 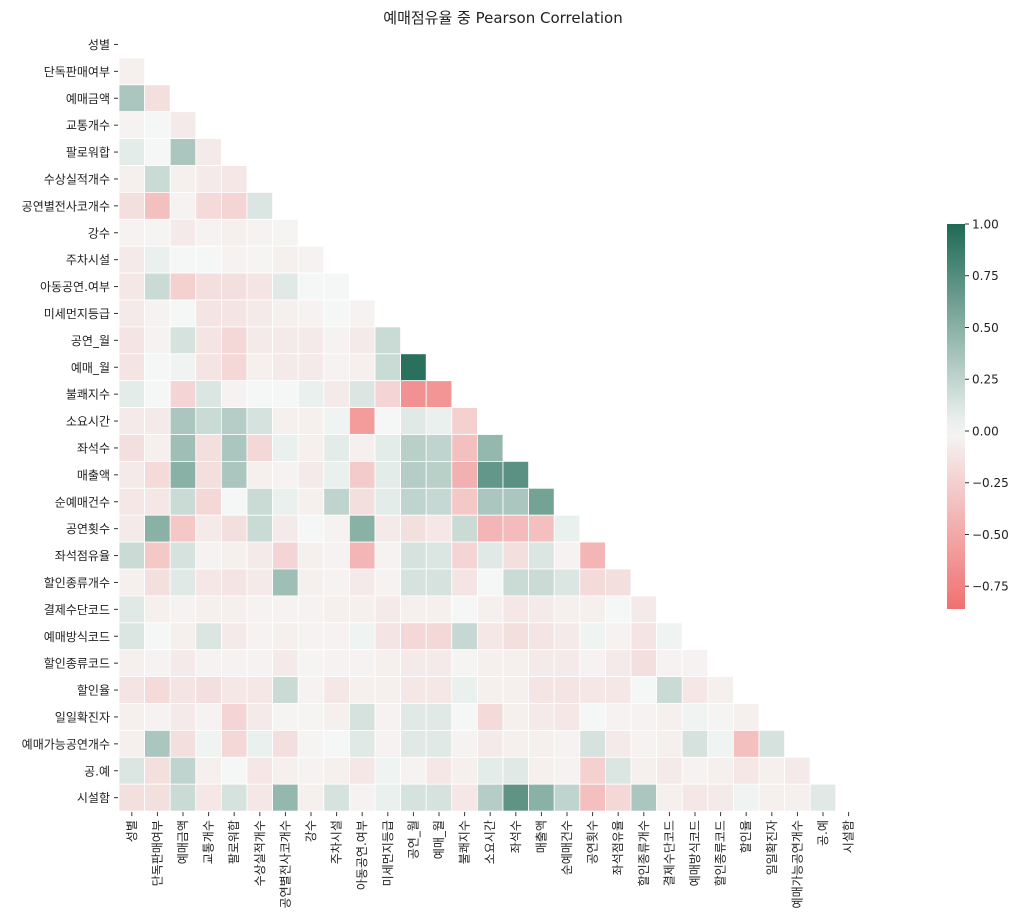 I want to click on x-tick-label: 예매방식코드, so click(x=695, y=853).